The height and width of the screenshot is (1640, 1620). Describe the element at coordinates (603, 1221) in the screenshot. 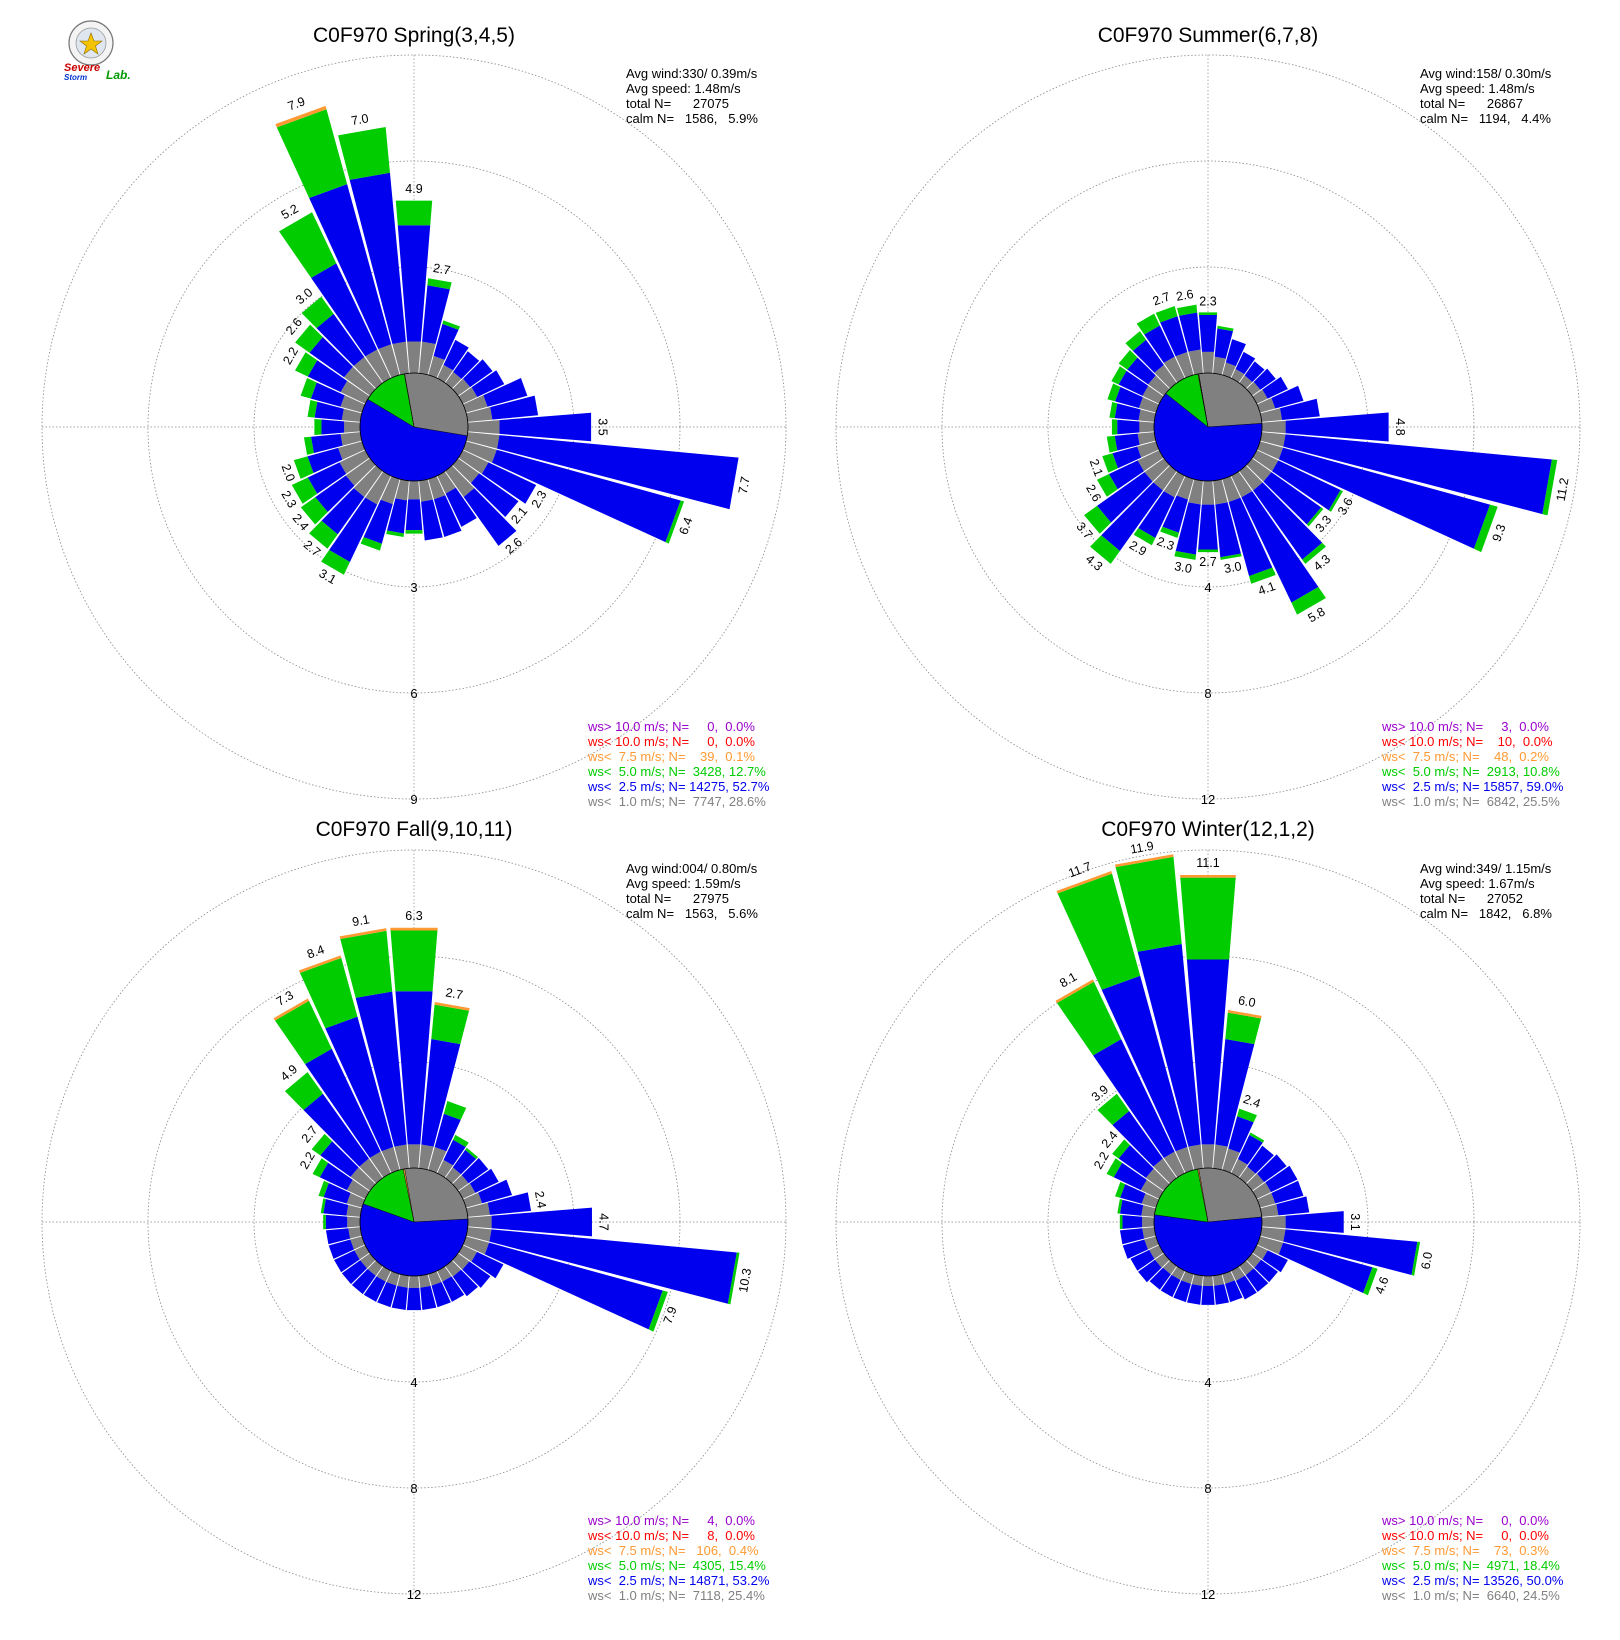

I see `bar-value-label: 4.7` at that location.